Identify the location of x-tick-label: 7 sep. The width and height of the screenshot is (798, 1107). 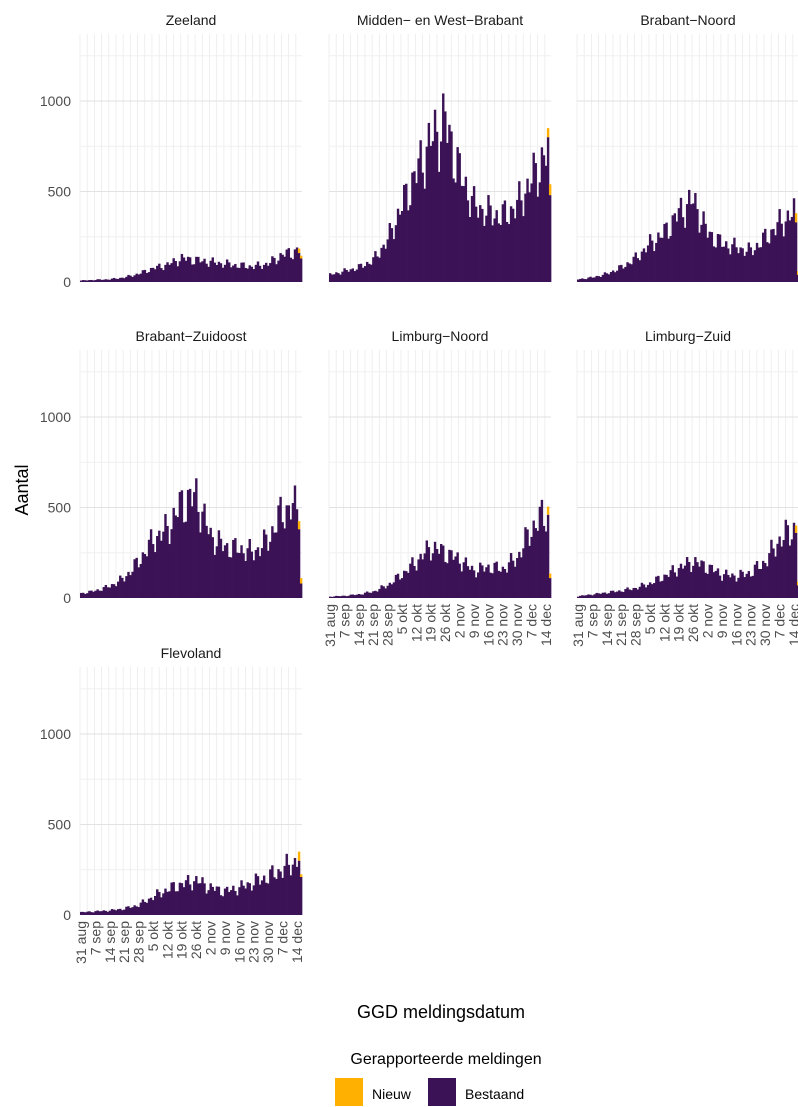
(344, 621).